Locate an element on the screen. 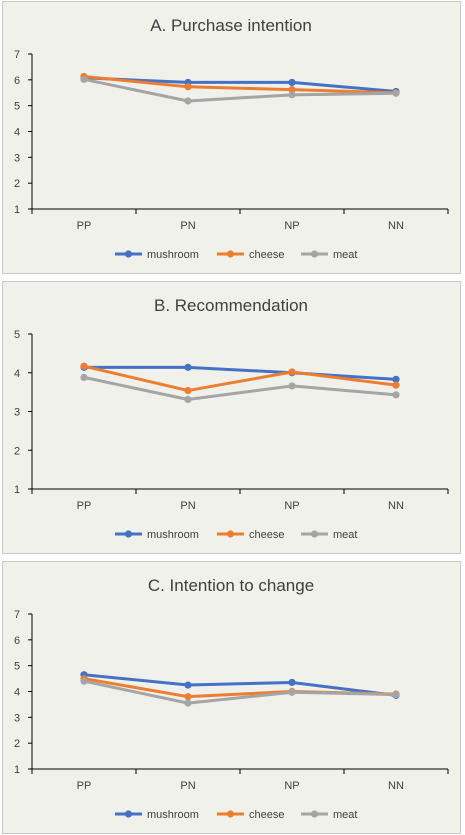 The image size is (465, 835). chart-title: B. Recommendation is located at coordinates (231, 305).